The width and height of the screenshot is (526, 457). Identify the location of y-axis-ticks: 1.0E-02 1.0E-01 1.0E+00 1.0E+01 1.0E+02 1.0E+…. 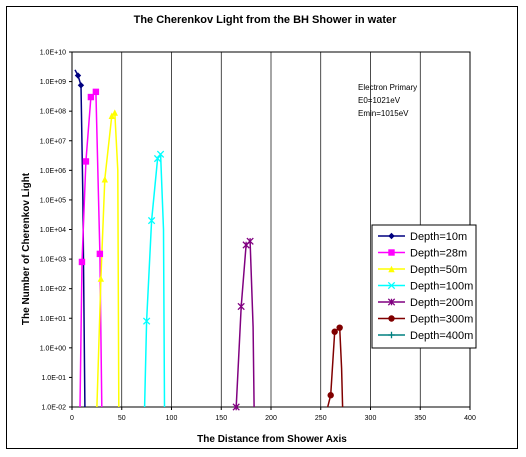
(56, 231).